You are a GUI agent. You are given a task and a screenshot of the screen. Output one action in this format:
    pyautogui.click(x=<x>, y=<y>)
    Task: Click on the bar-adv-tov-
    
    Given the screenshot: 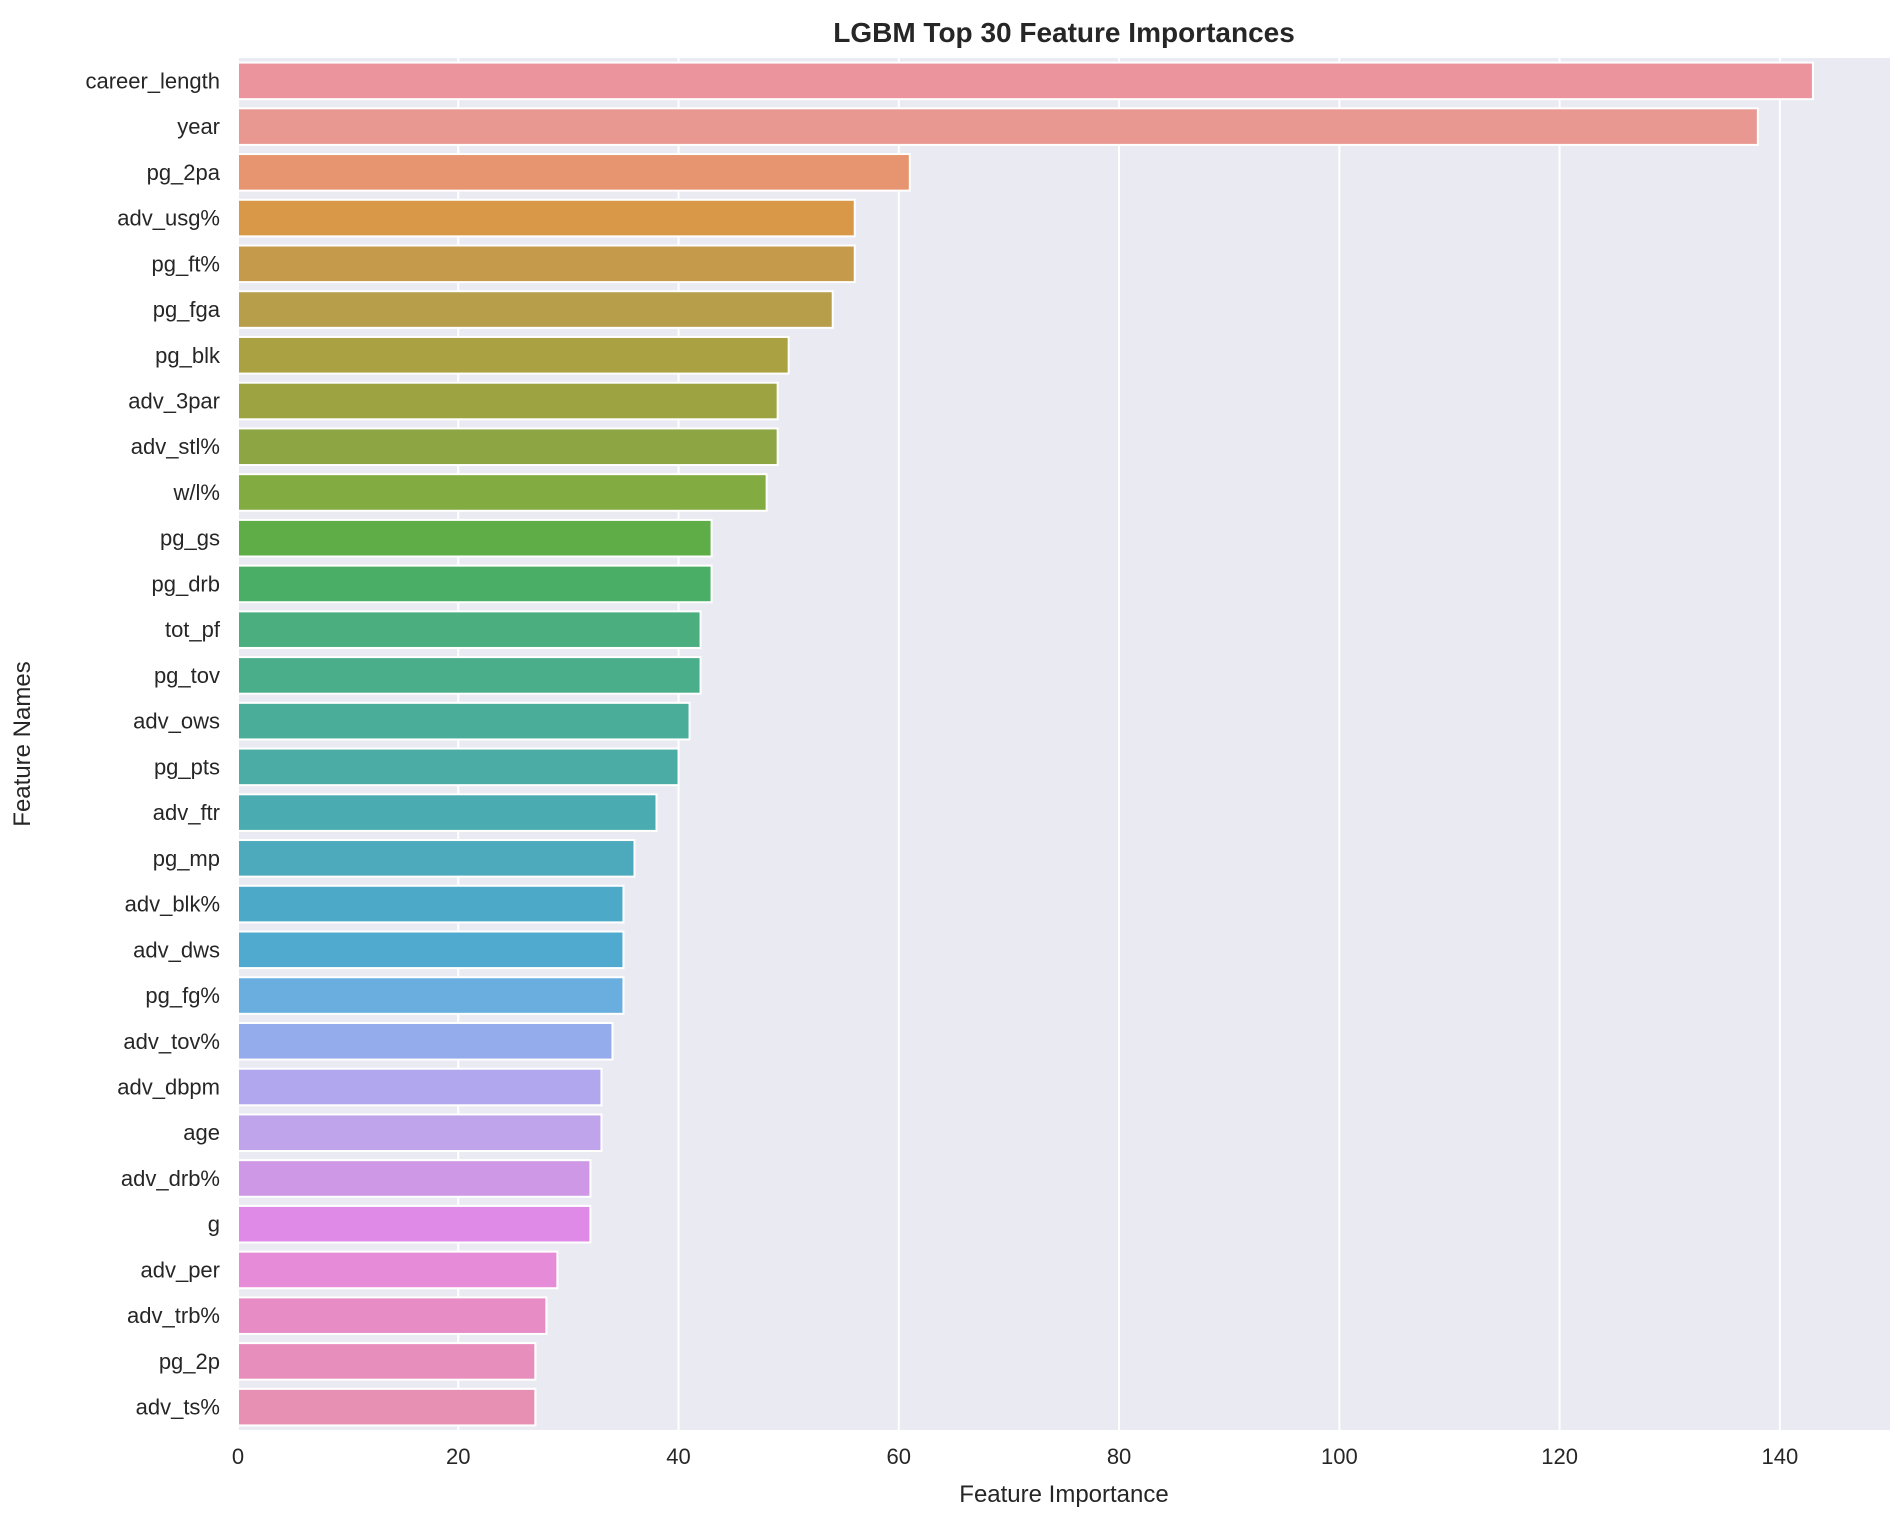 What is the action you would take?
    pyautogui.click(x=425, y=1041)
    